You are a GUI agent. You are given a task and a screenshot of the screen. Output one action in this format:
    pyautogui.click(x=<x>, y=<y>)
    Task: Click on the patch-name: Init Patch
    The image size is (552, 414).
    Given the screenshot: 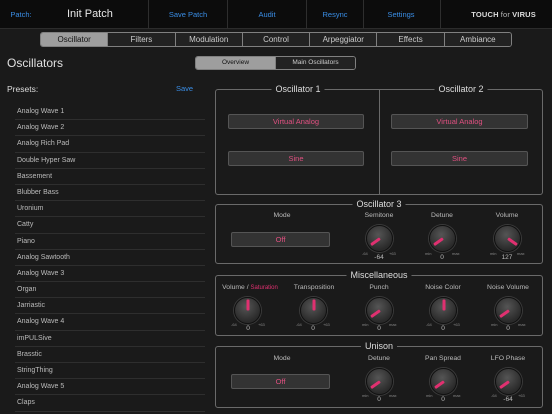 What is the action you would take?
    pyautogui.click(x=90, y=14)
    